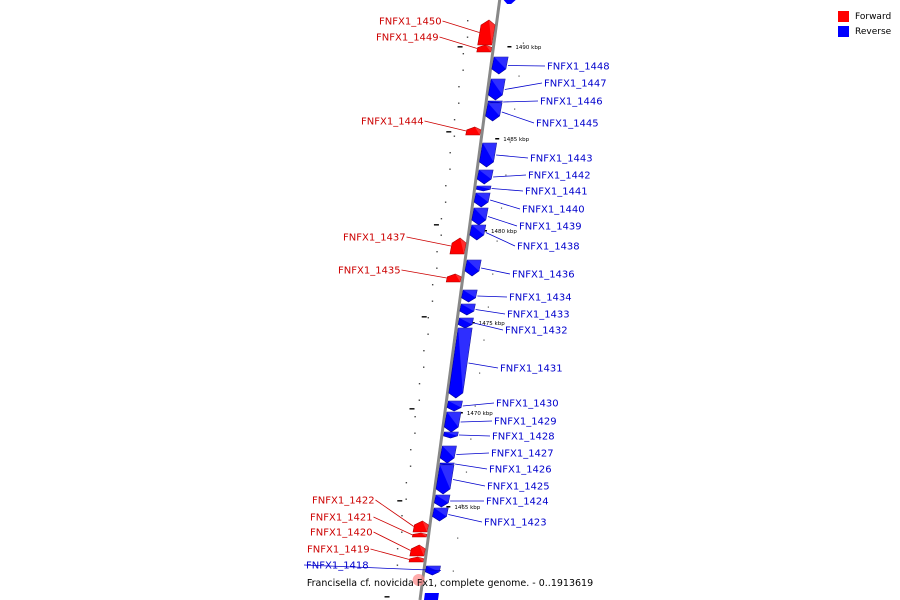  I want to click on genome-axis, so click(460, 300).